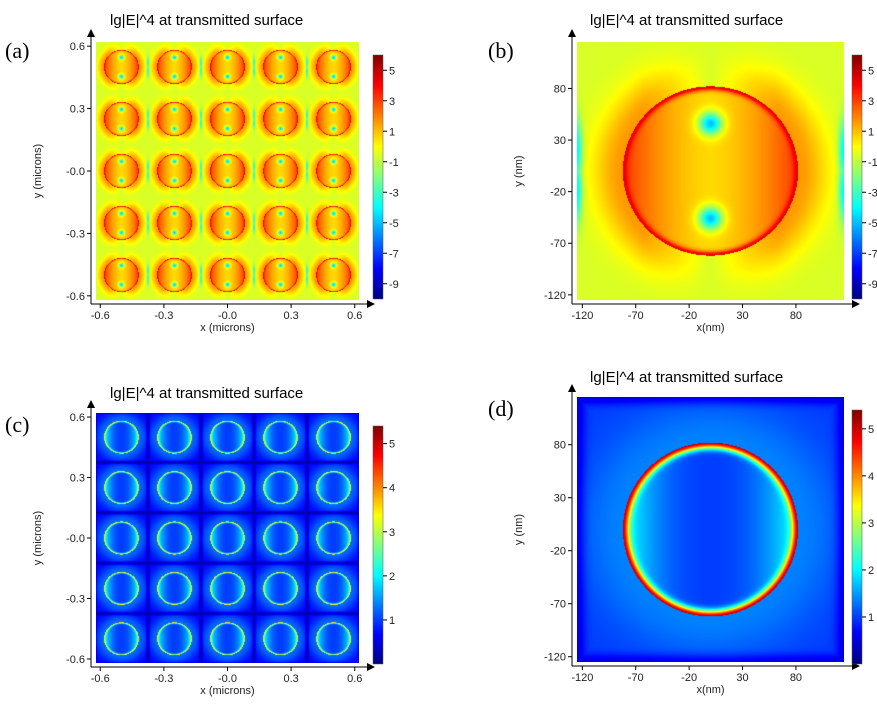 The image size is (877, 708). I want to click on panel-label: (d), so click(501, 408).